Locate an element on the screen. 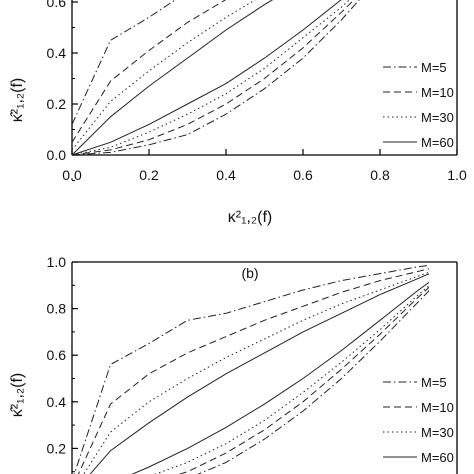 The width and height of the screenshot is (474, 474). x-tick-label: 0.0 is located at coordinates (72, 175).